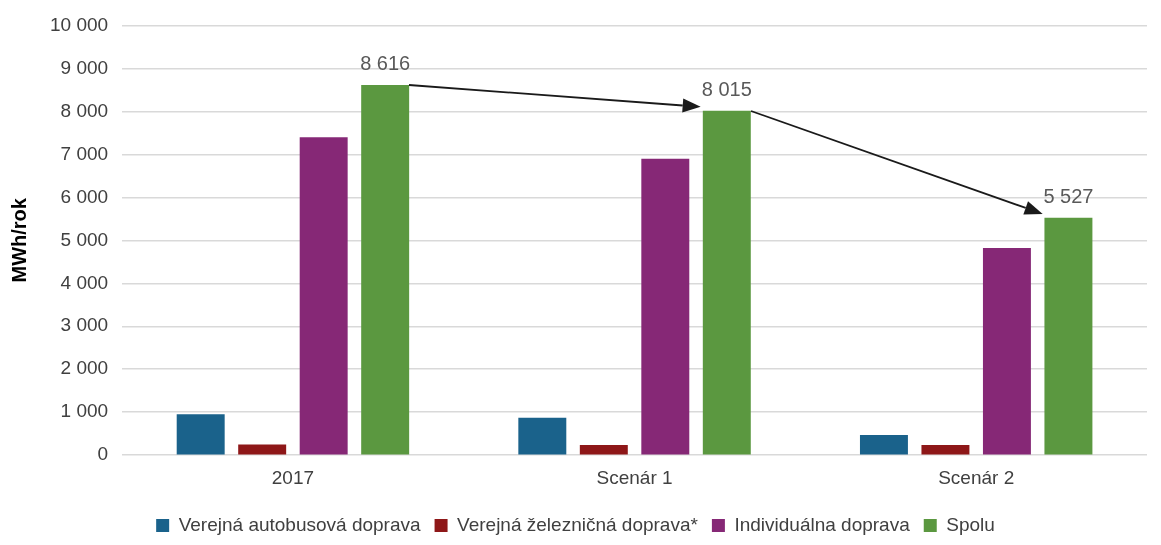  What do you see at coordinates (970, 524) in the screenshot?
I see `legend-label: Spolu` at bounding box center [970, 524].